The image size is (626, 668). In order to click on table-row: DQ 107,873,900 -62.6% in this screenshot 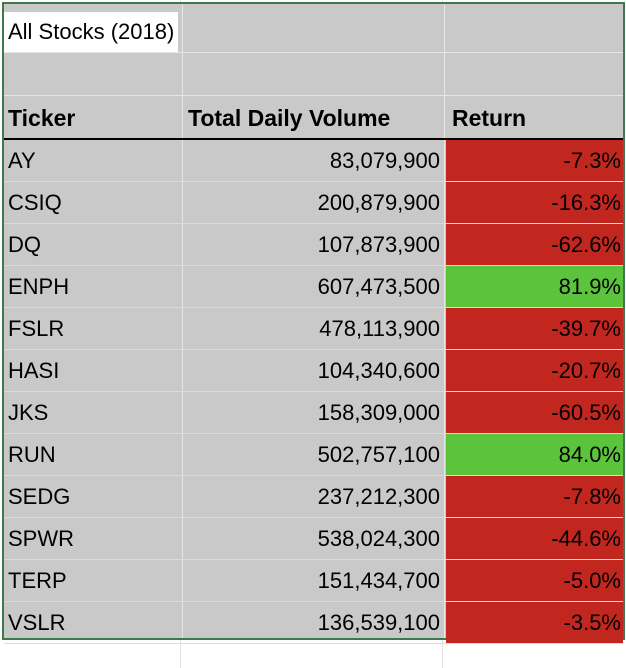, I will do `click(313, 245)`.